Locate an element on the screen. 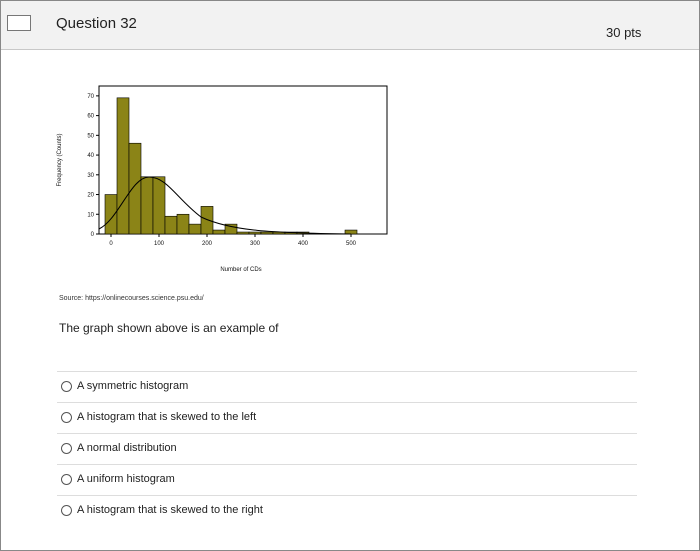  y-tick-label: 10 is located at coordinates (90, 215).